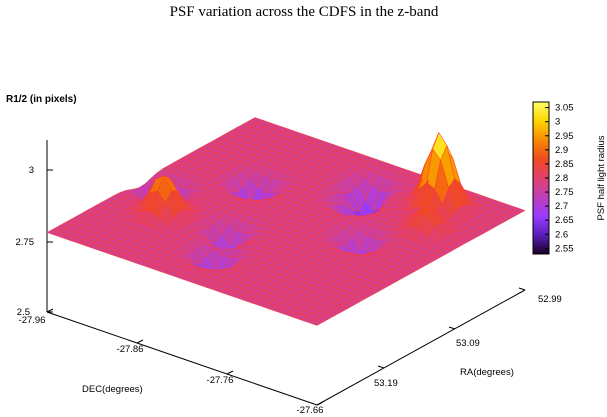 This screenshot has width=607, height=417. Describe the element at coordinates (220, 380) in the screenshot. I see `dec-tick-label: -27.76` at that location.